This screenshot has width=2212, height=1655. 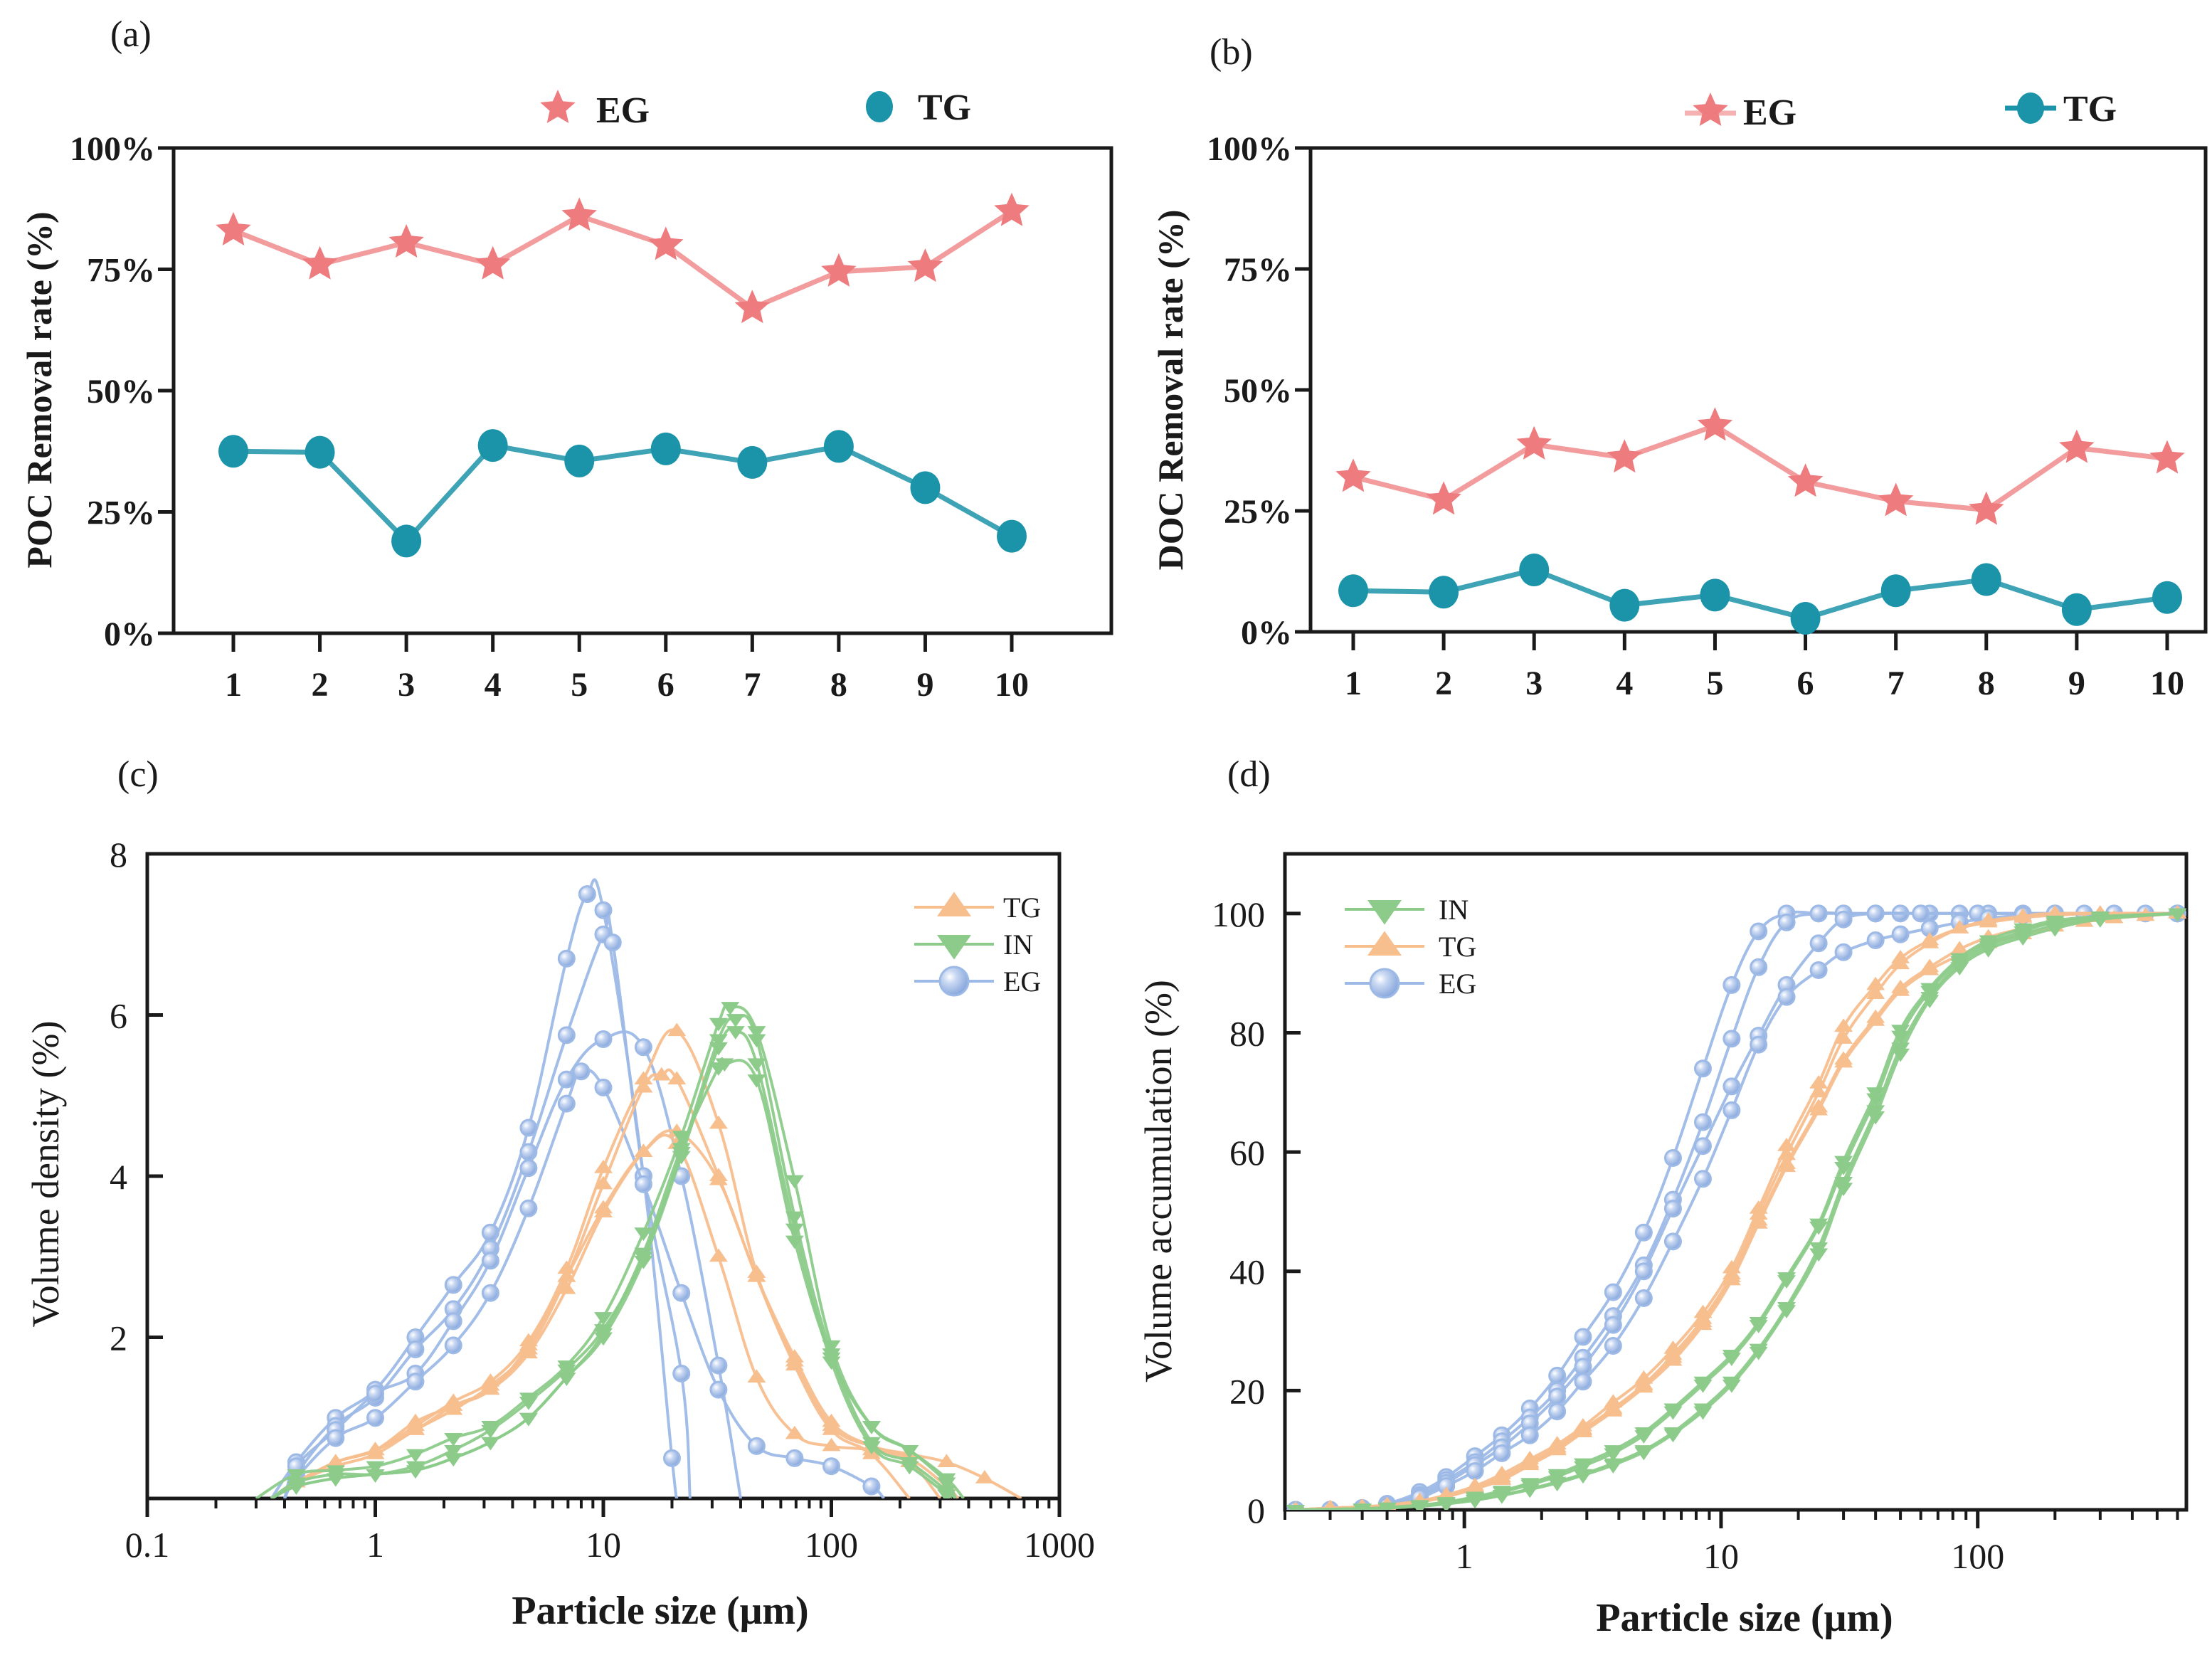 What do you see at coordinates (1238, 914) in the screenshot?
I see `y-tick-label: 100` at bounding box center [1238, 914].